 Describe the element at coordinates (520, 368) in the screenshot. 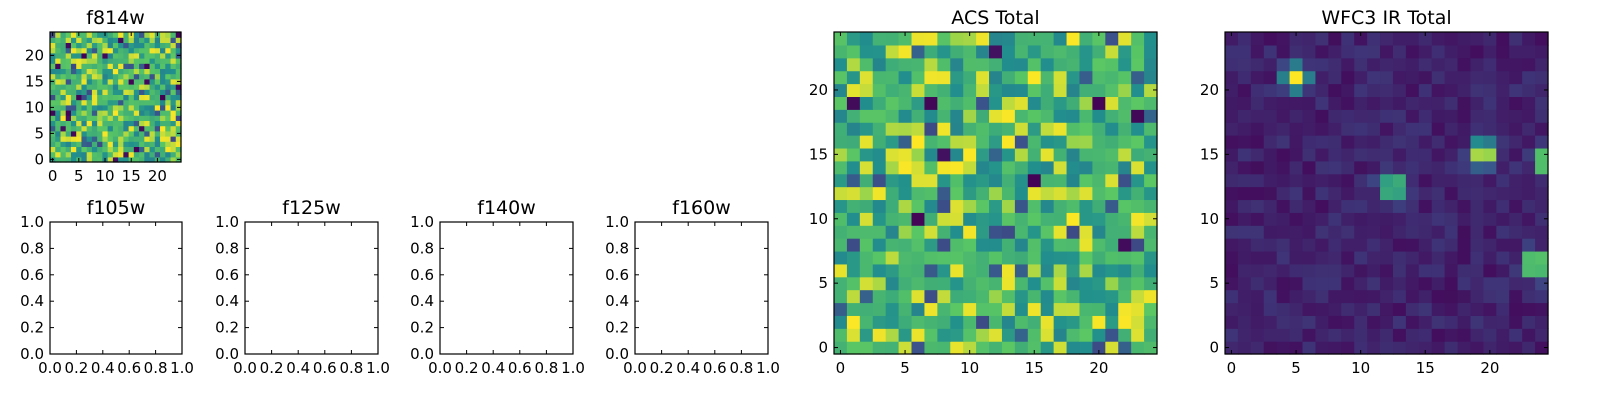

I see `x-tick-label: 0.6` at that location.